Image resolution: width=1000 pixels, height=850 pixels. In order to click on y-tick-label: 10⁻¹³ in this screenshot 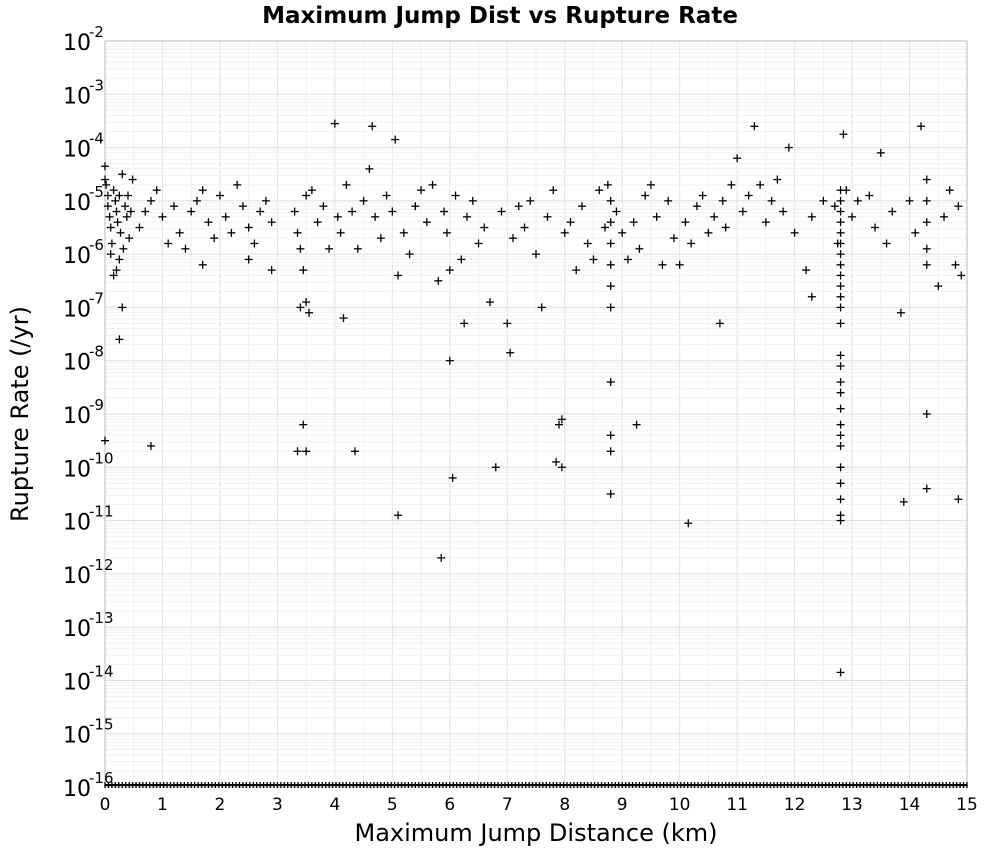, I will do `click(88, 625)`.